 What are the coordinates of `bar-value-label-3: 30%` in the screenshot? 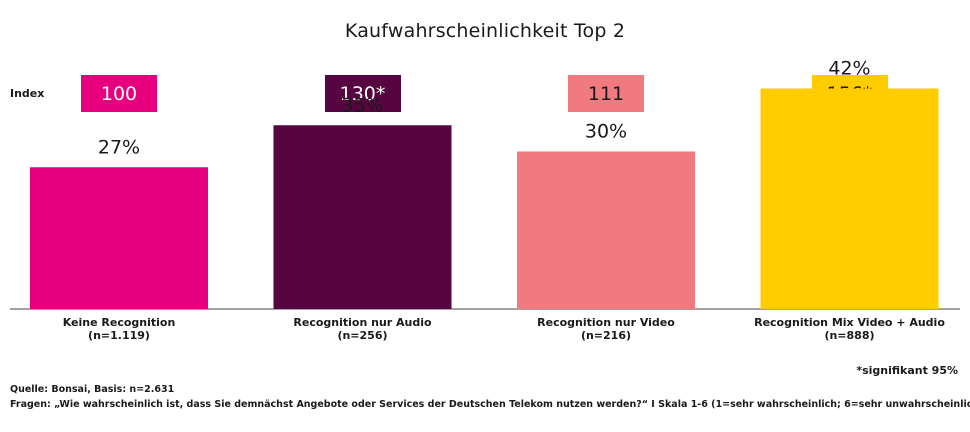 It's located at (606, 132).